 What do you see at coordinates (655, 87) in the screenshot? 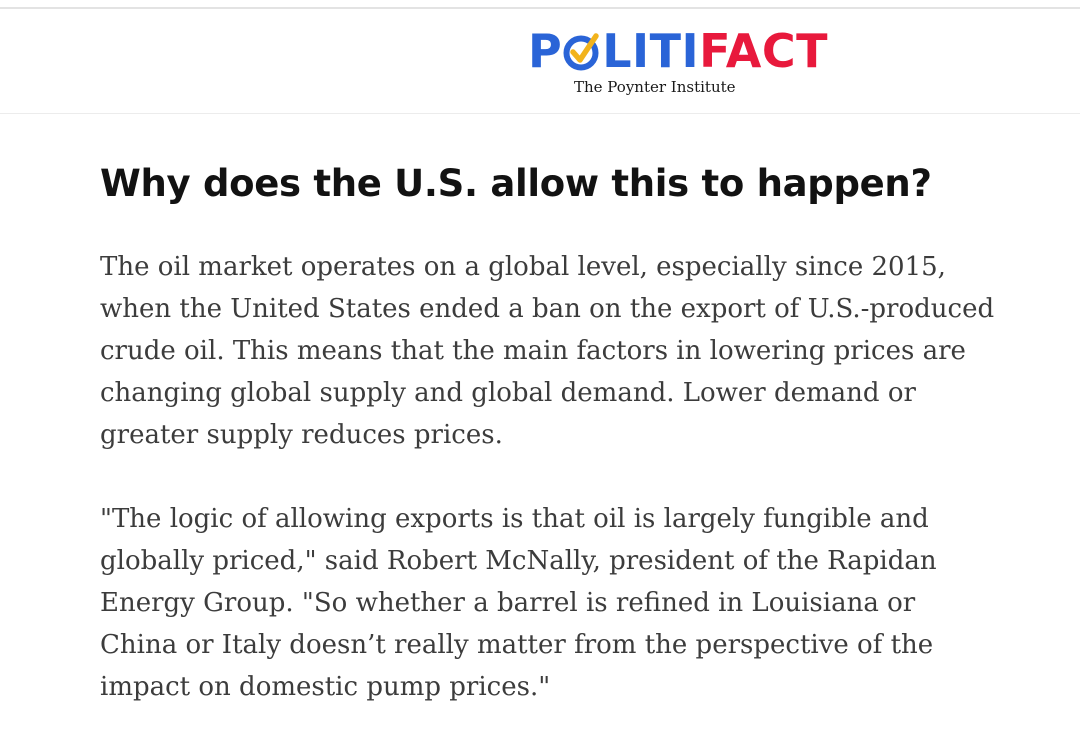
I see `logo-subtitle: The Poynter Institute` at bounding box center [655, 87].